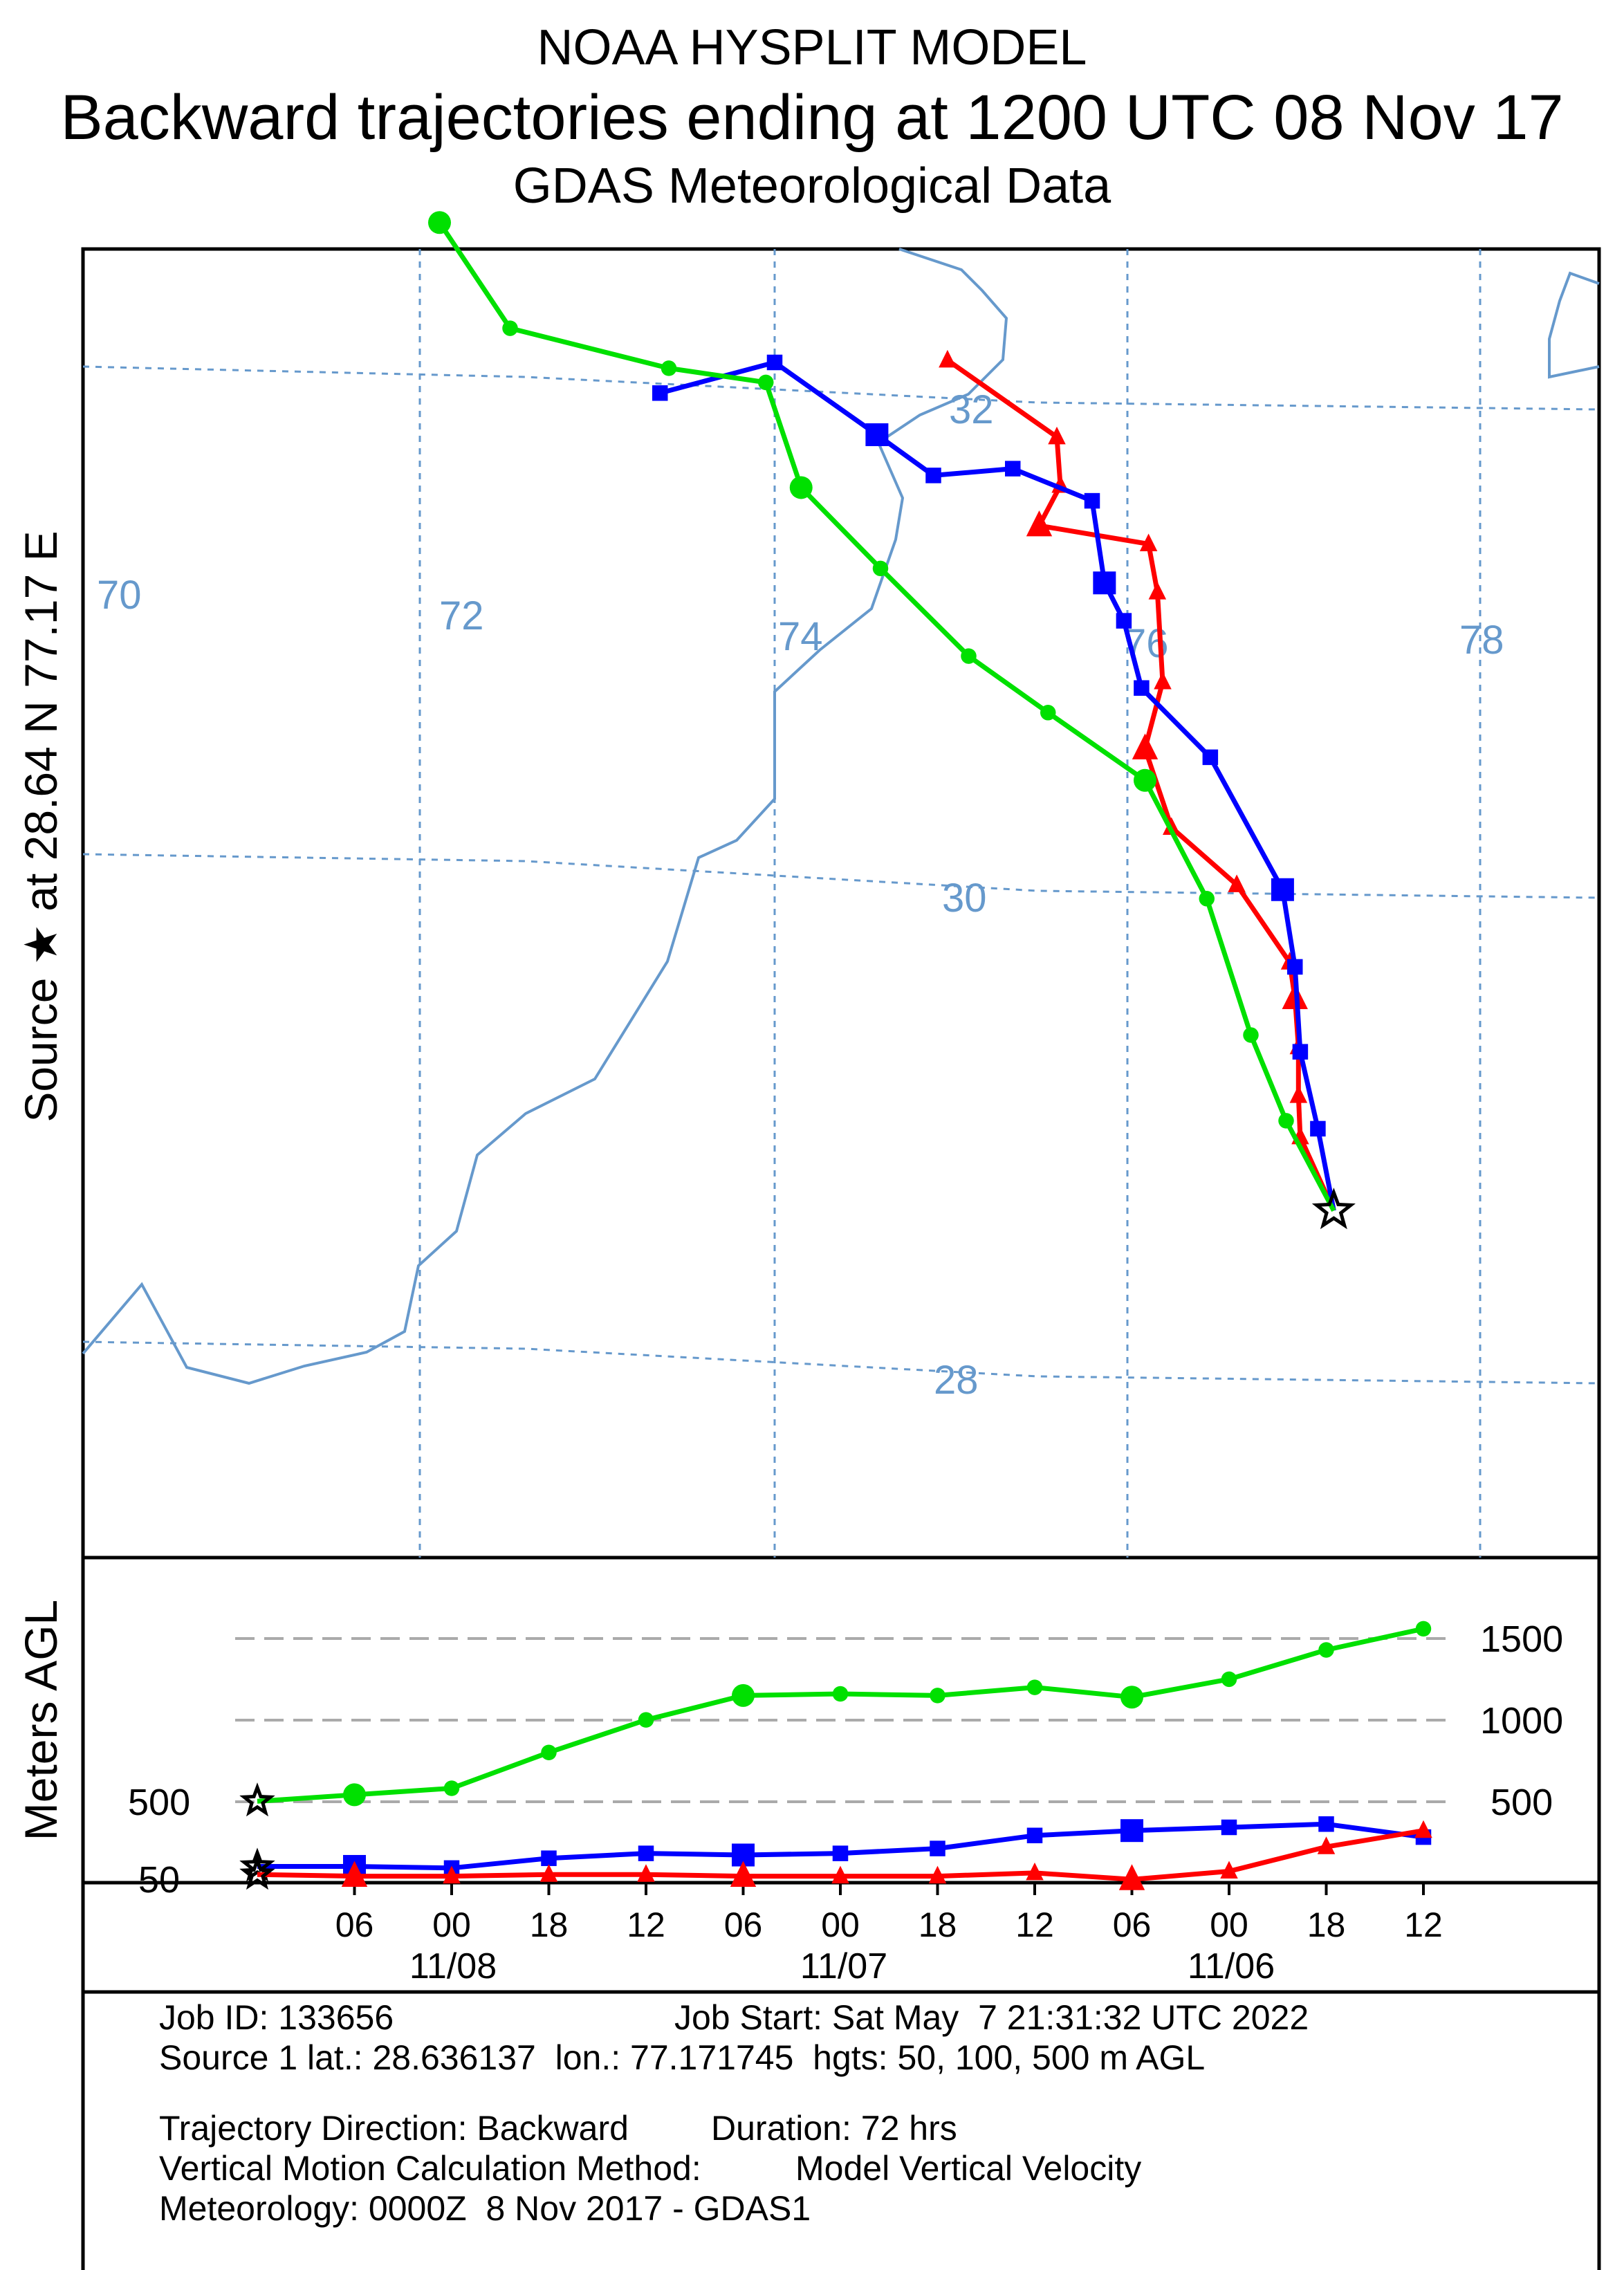 This screenshot has width=1624, height=2270. Describe the element at coordinates (257, 1799) in the screenshot. I see `height-source-star-500m` at that location.